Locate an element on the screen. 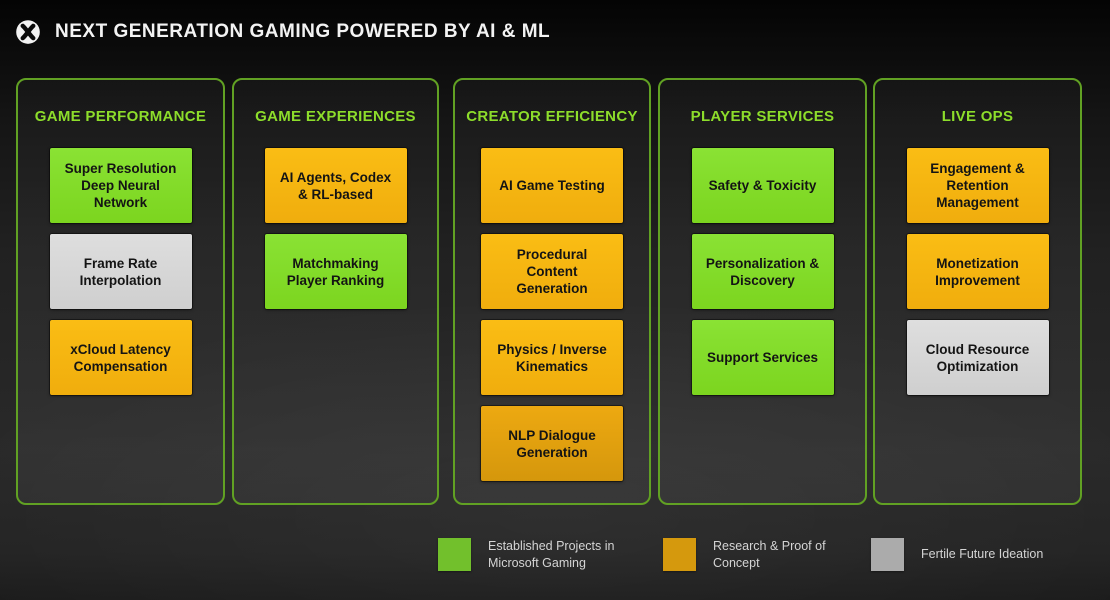  project-card: Support Services is located at coordinates (762, 357).